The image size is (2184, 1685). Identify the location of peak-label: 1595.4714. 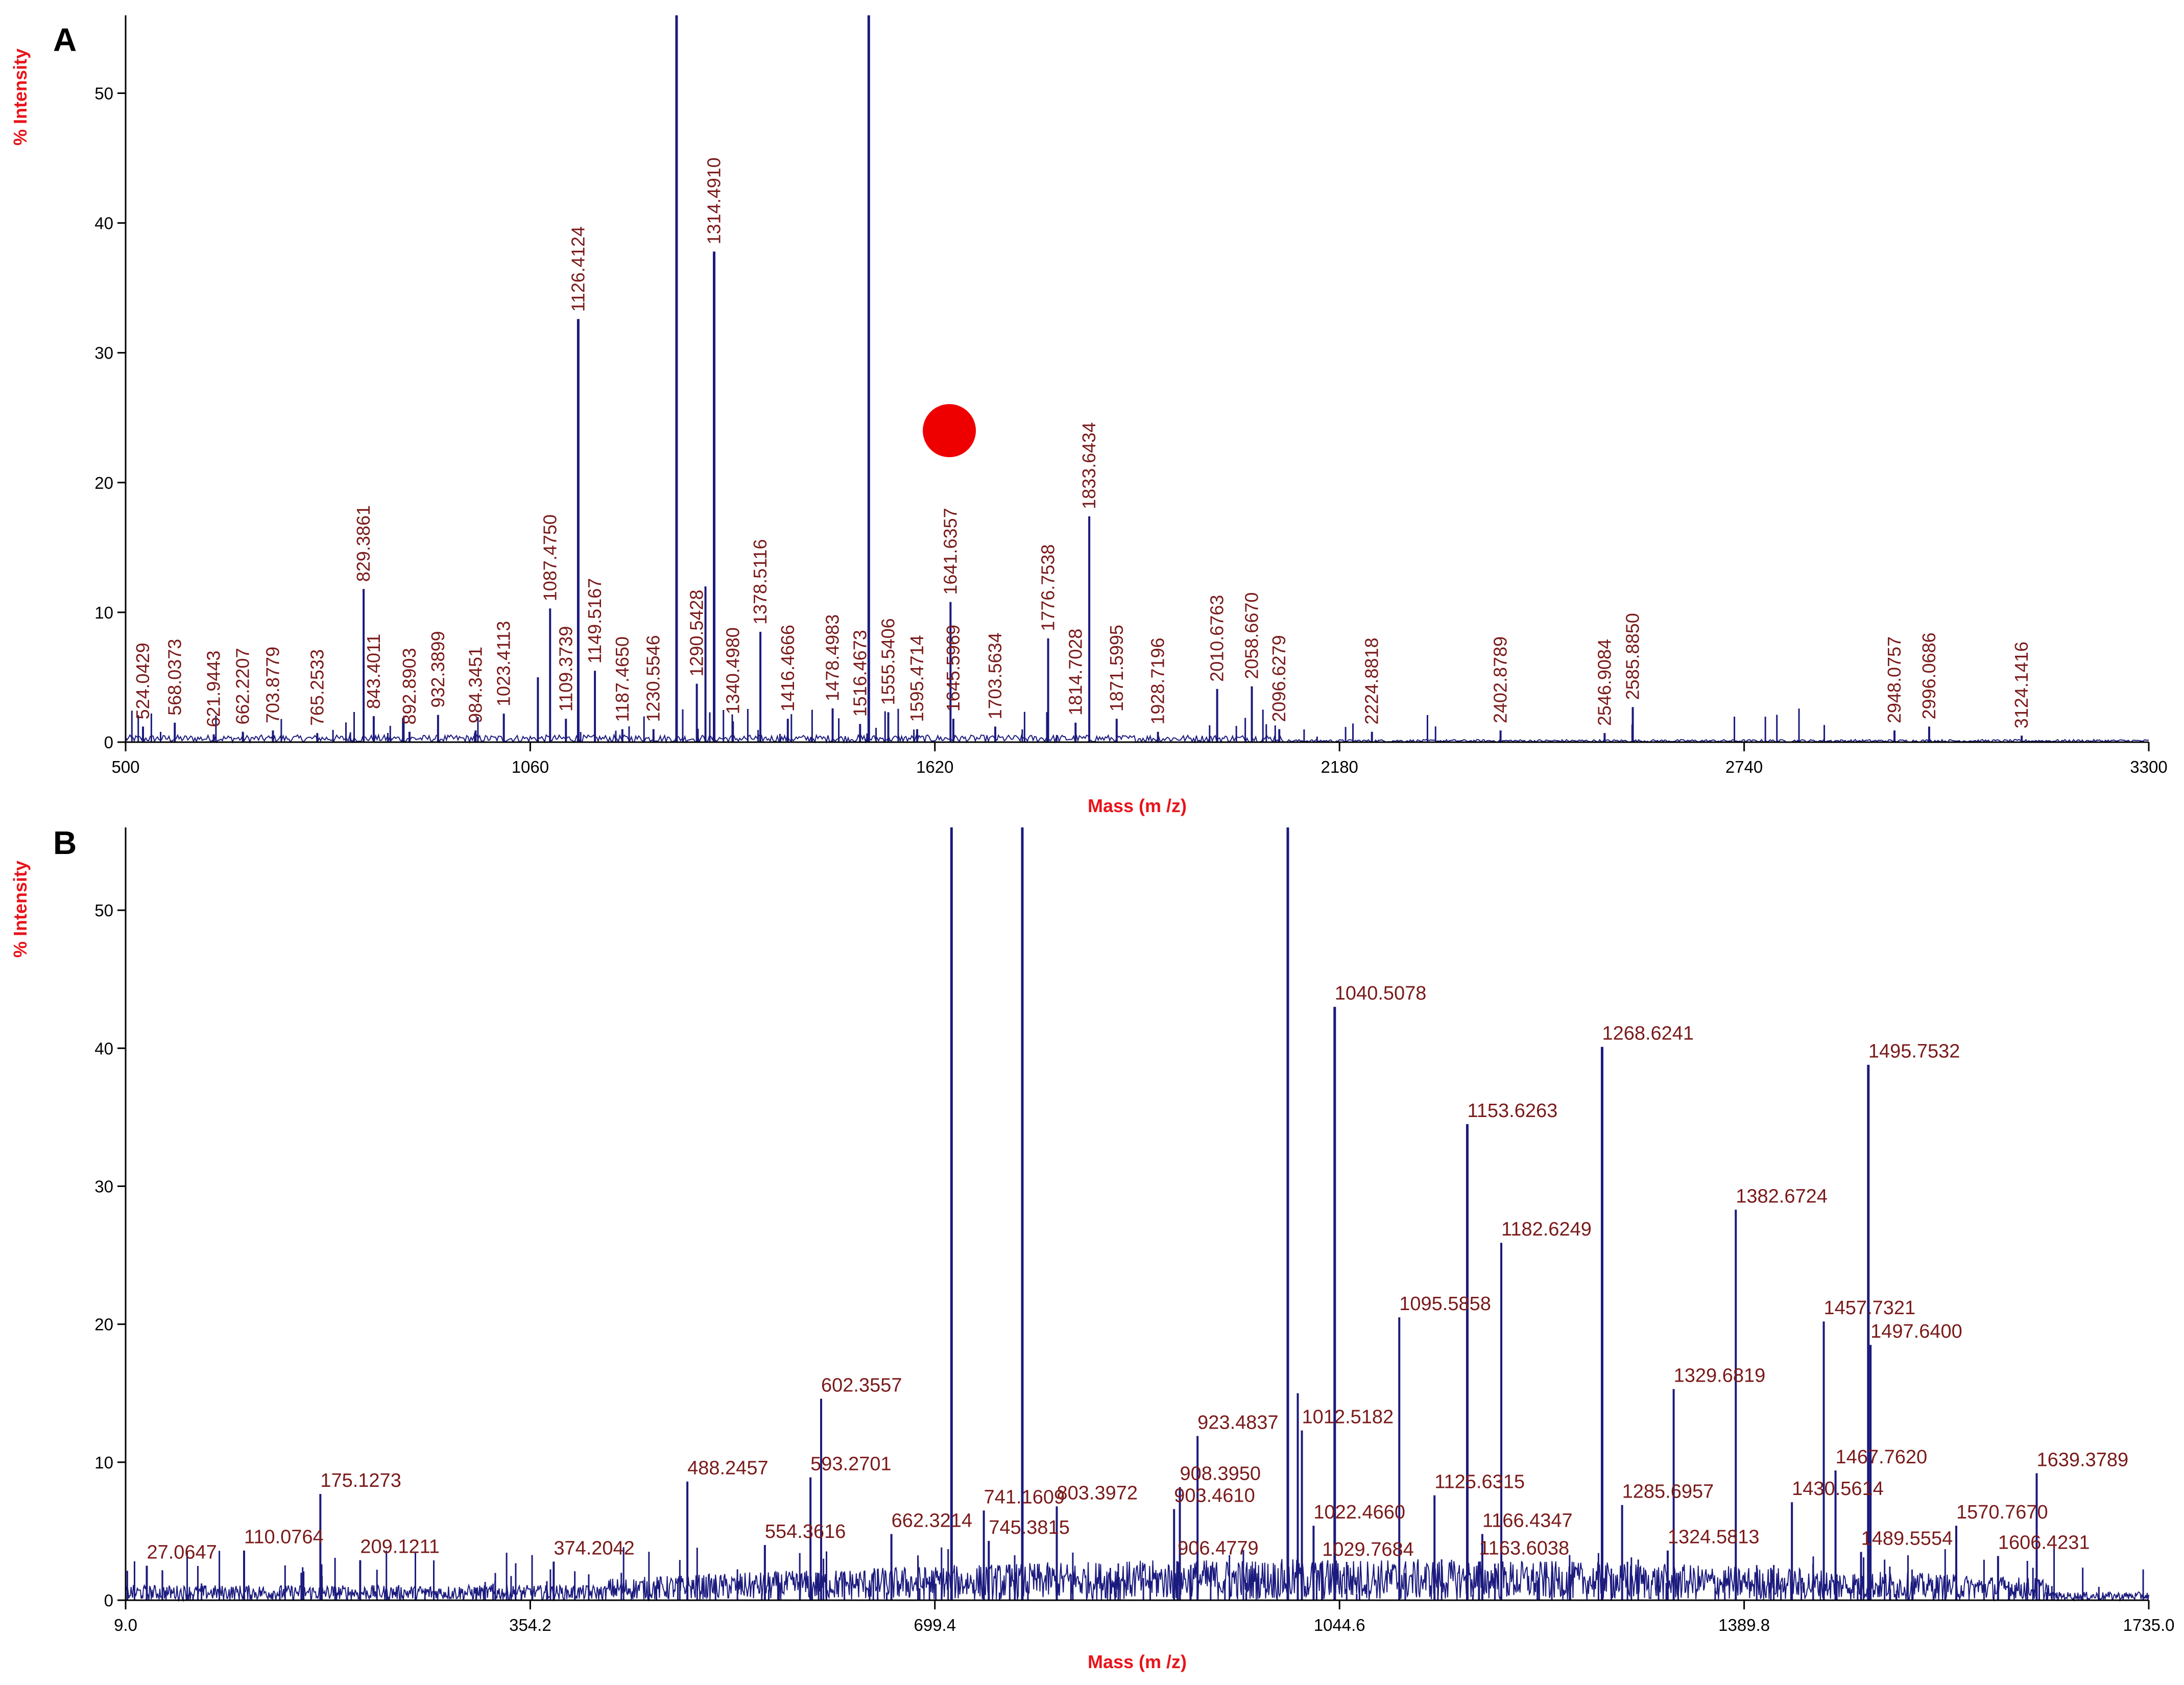
(916, 678).